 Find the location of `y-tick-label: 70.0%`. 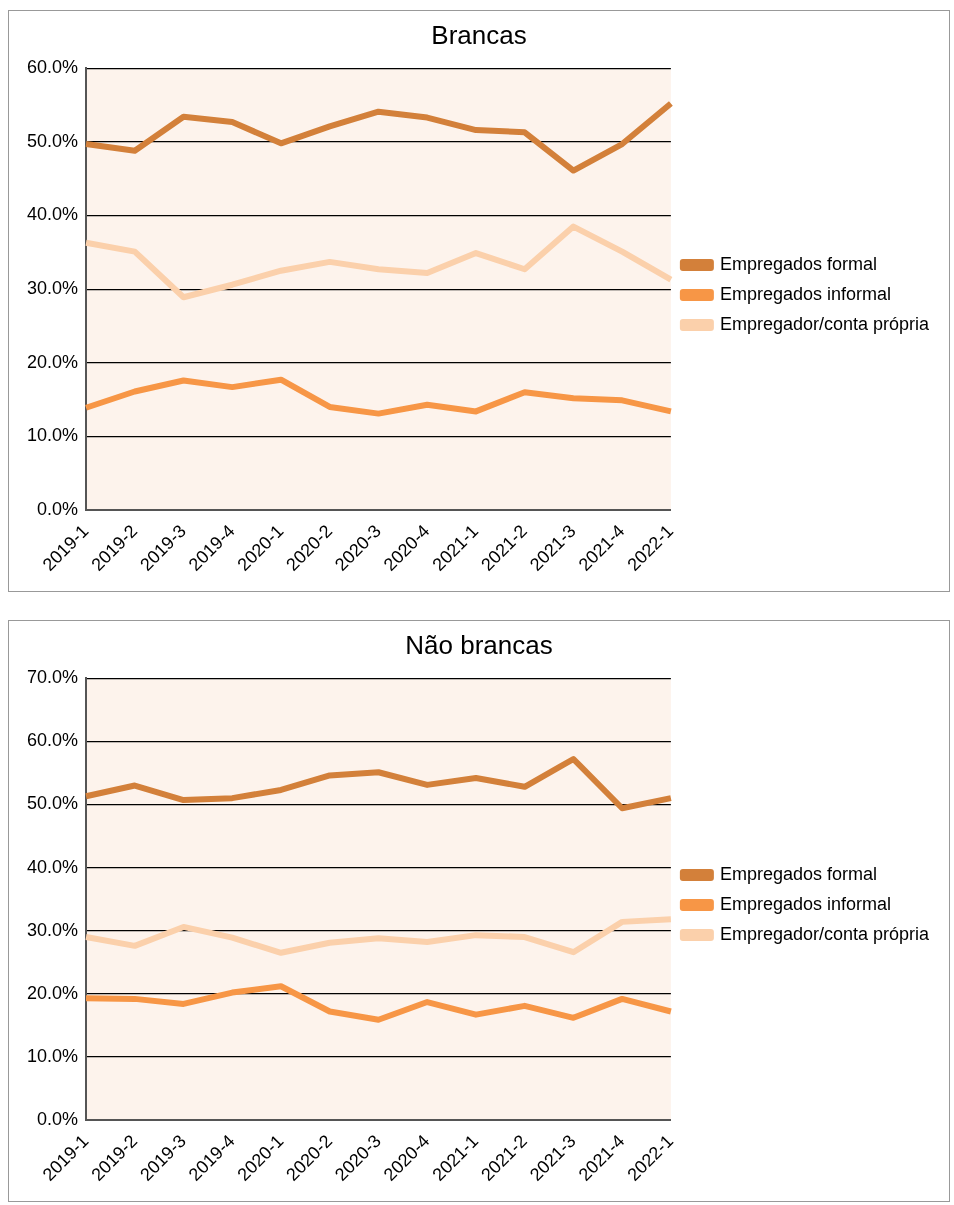

y-tick-label: 70.0% is located at coordinates (52, 677).